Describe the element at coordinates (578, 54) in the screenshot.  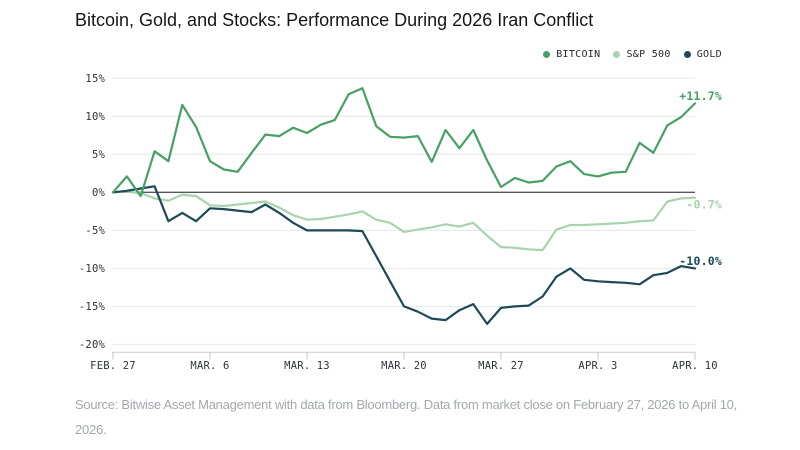
I see `legend-item-label: BITCOIN` at that location.